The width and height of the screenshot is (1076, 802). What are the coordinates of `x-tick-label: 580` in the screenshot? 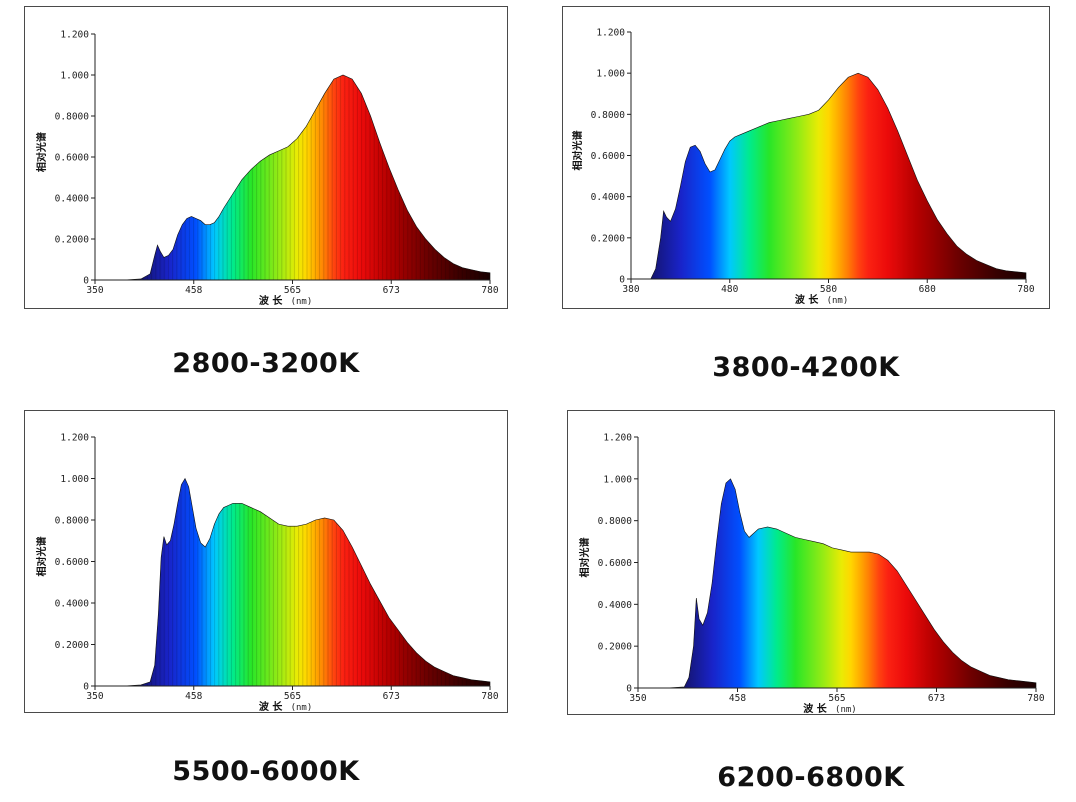 It's located at (828, 289).